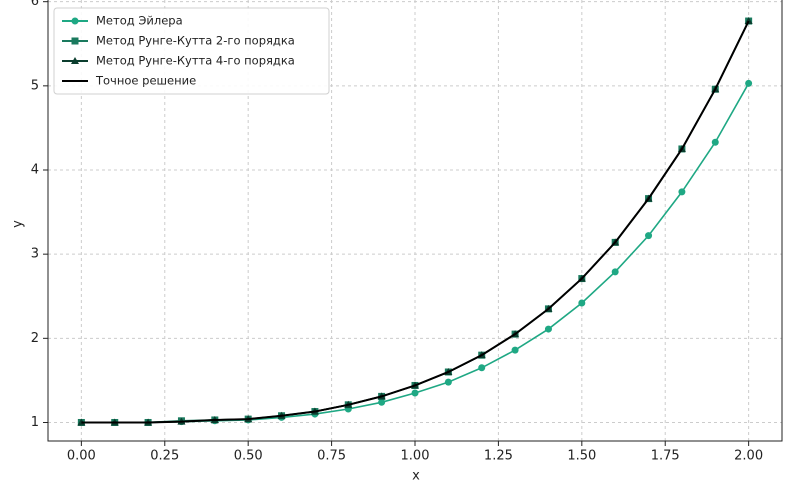 This screenshot has height=491, width=802. I want to click on y-tick-label: 2, so click(35, 338).